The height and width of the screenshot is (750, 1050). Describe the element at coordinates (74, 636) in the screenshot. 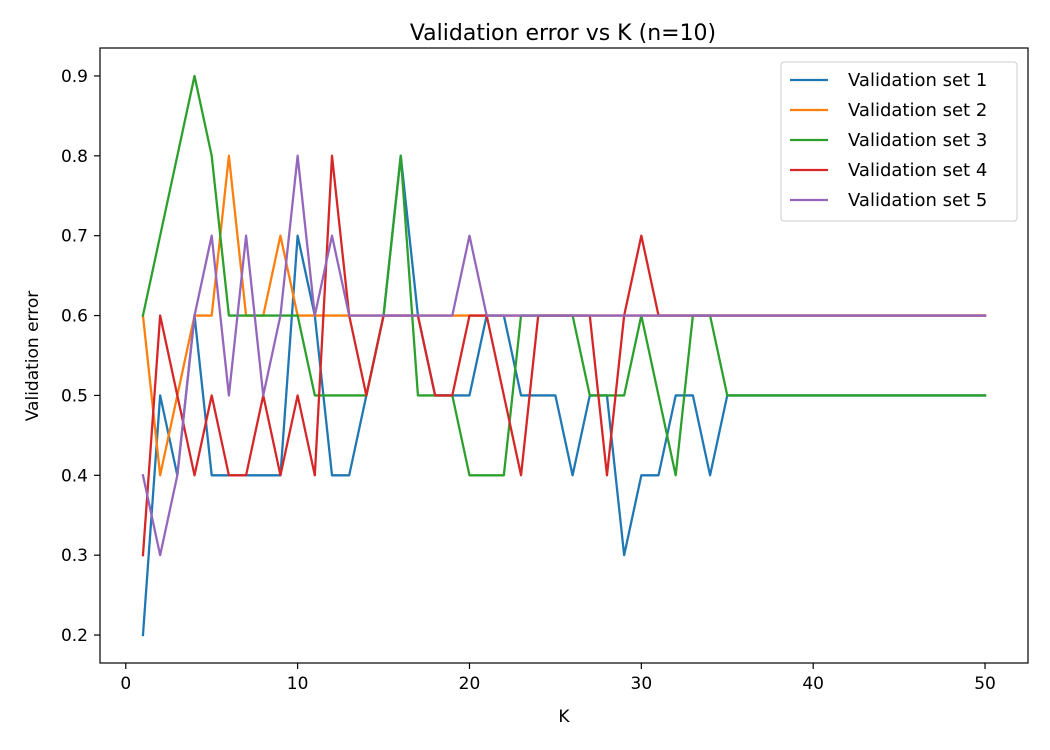

I see `y-tick-label: 0.2` at that location.